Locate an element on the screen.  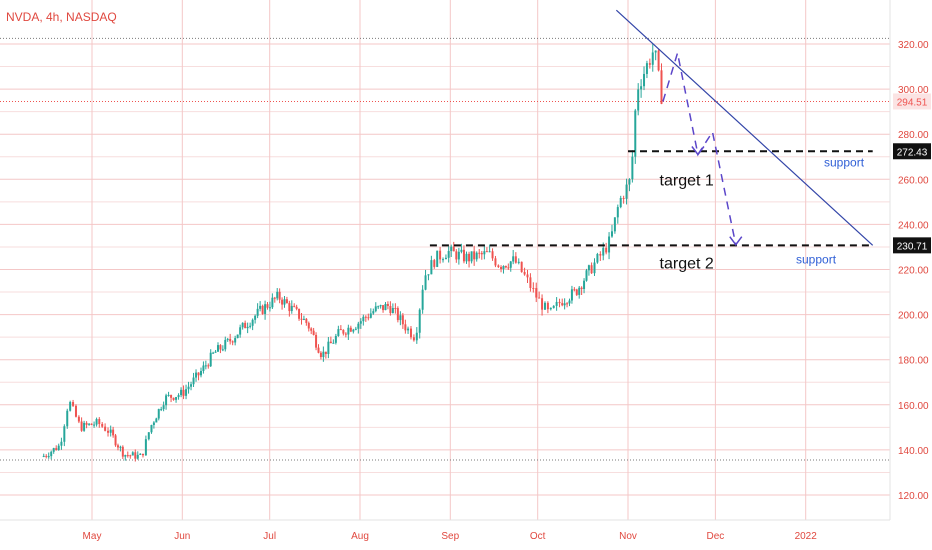
y-tick-label: 240.00 is located at coordinates (913, 225).